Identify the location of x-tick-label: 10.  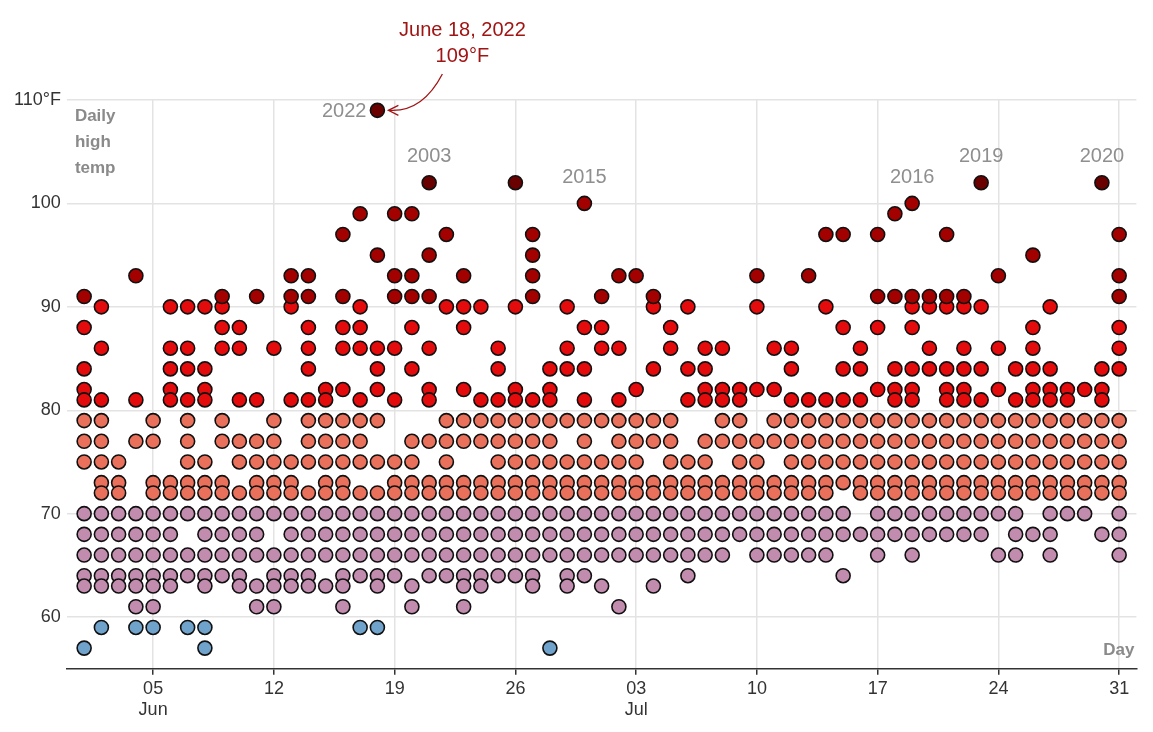
(756, 687).